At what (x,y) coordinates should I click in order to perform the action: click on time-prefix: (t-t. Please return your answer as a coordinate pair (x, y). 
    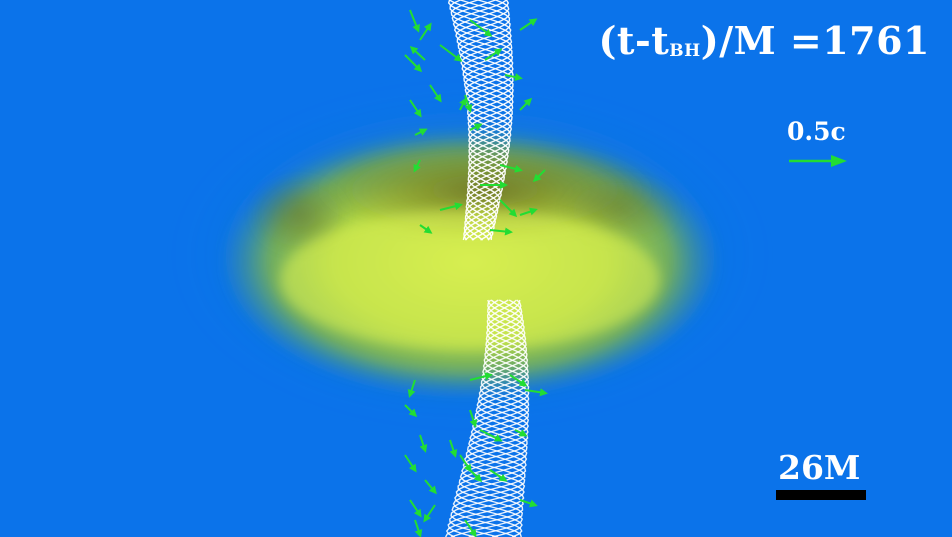
    Looking at the image, I should click on (634, 40).